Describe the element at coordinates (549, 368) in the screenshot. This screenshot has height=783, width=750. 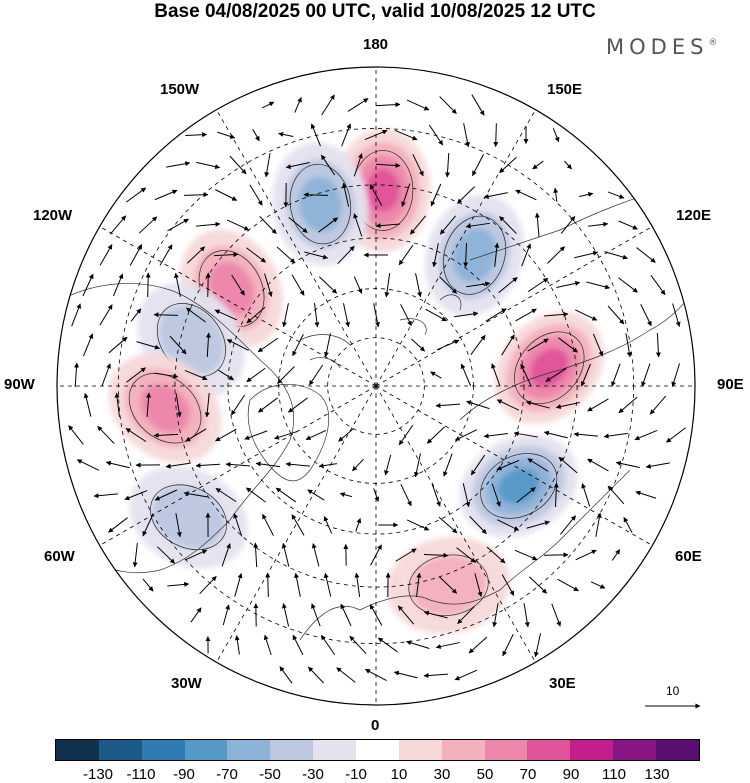
I see `contour-pos-95E` at that location.